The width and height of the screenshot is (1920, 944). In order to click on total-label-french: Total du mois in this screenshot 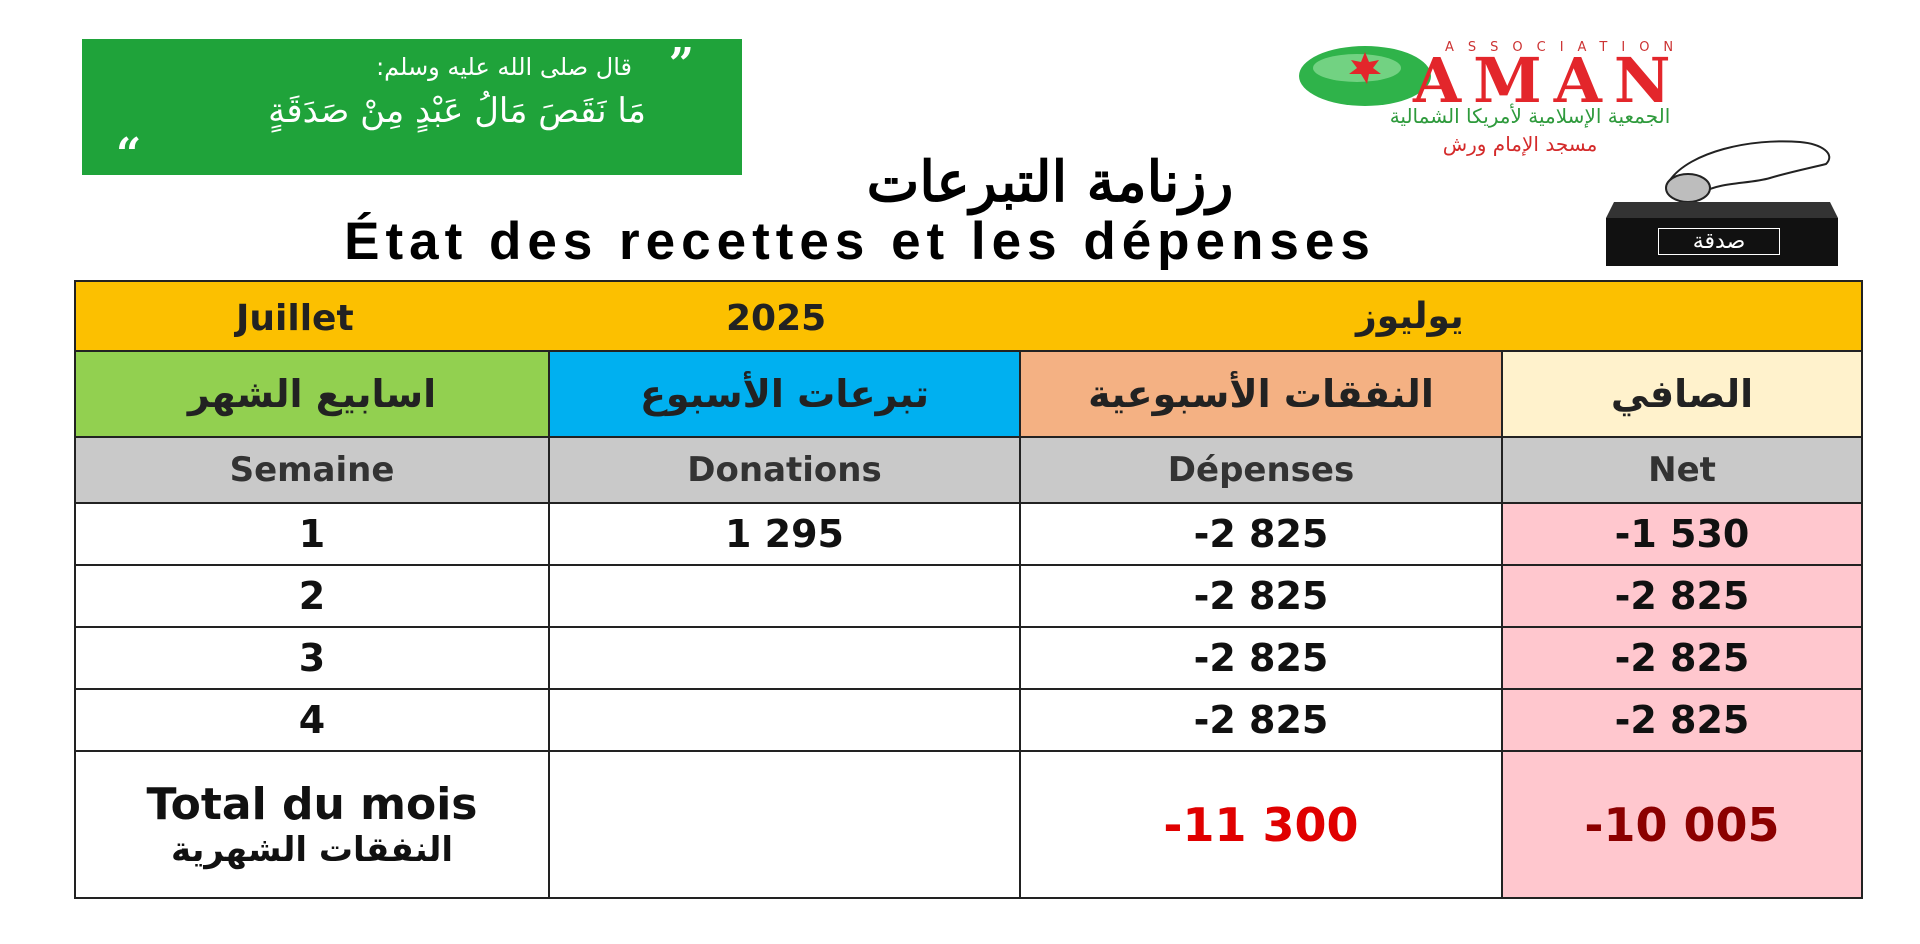, I will do `click(312, 804)`.